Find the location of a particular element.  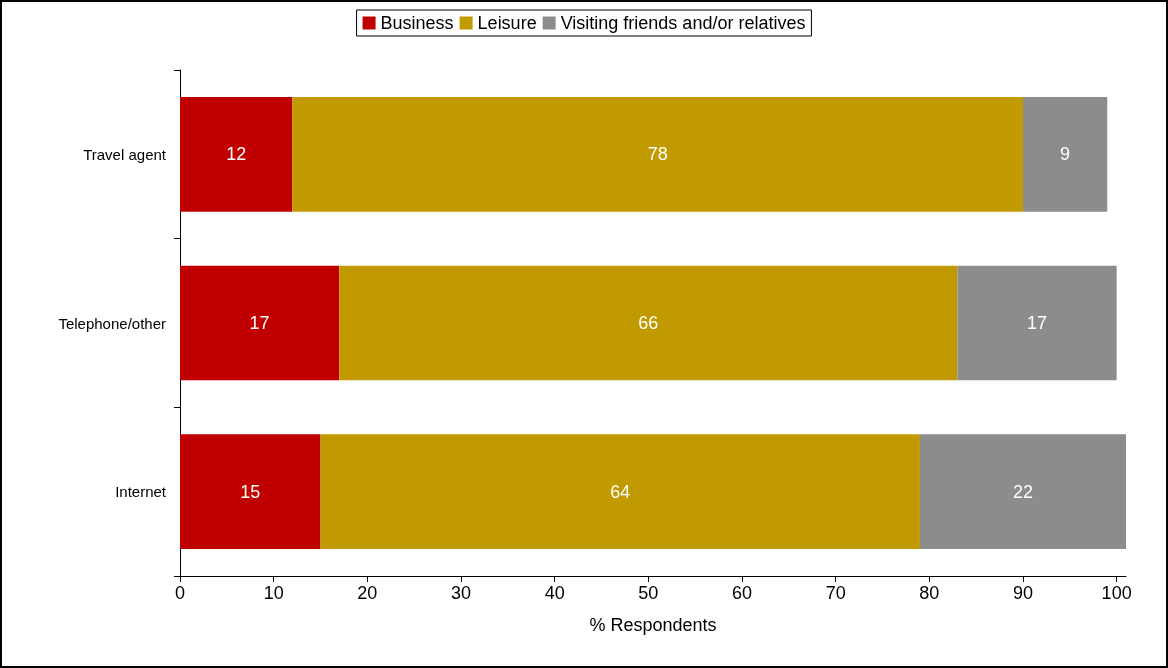

x-axis-title: % Respondents is located at coordinates (653, 625).